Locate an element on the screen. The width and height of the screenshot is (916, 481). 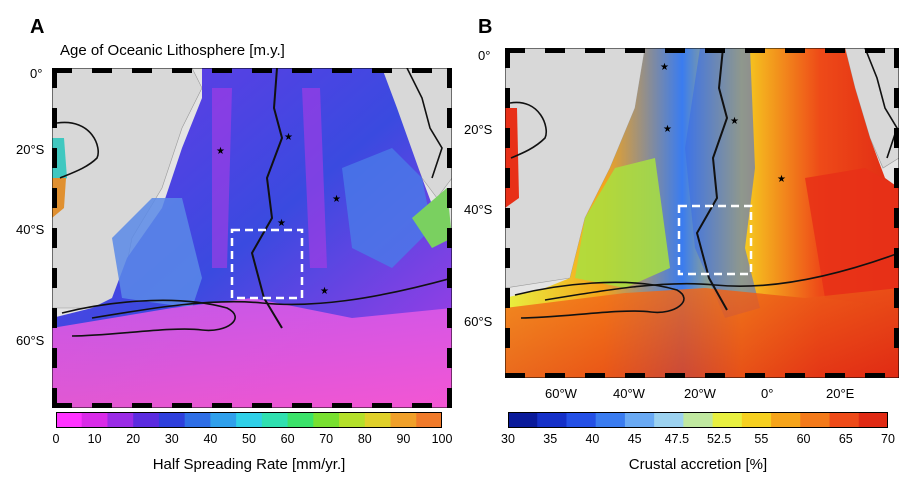
panel-b-lat-label: 40°S is located at coordinates (478, 209).